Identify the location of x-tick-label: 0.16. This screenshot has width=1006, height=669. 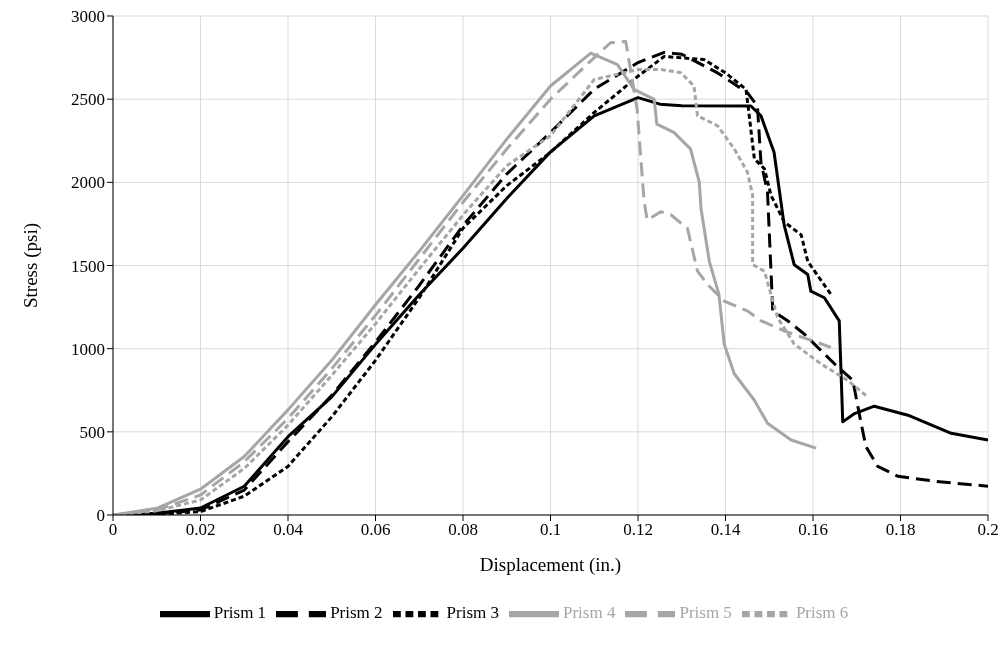
(813, 530).